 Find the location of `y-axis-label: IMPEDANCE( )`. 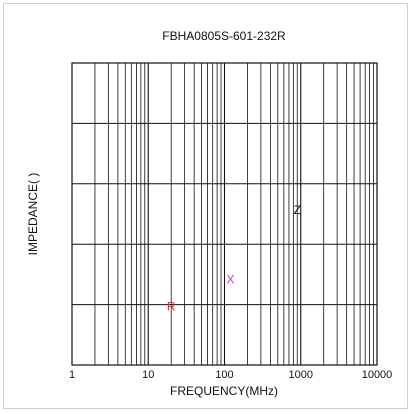

y-axis-label: IMPEDANCE( ) is located at coordinates (33, 214).